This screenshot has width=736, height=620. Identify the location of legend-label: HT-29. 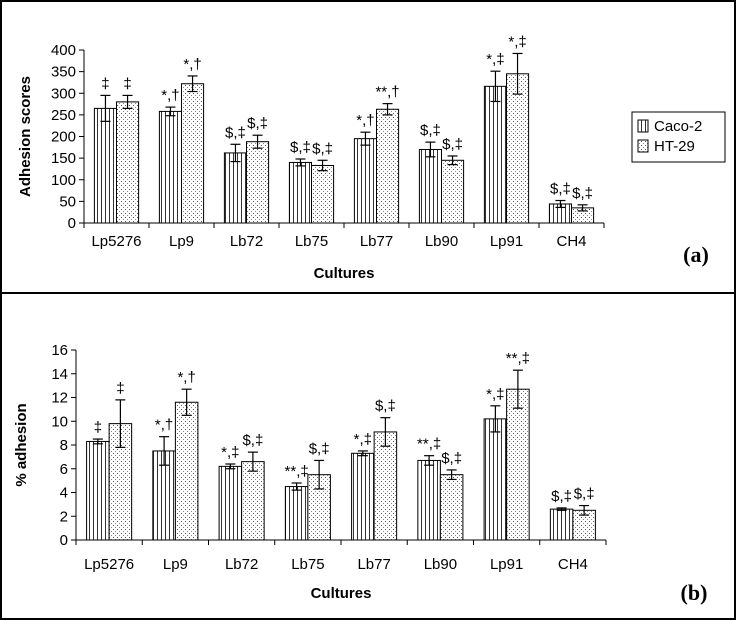
(674, 146).